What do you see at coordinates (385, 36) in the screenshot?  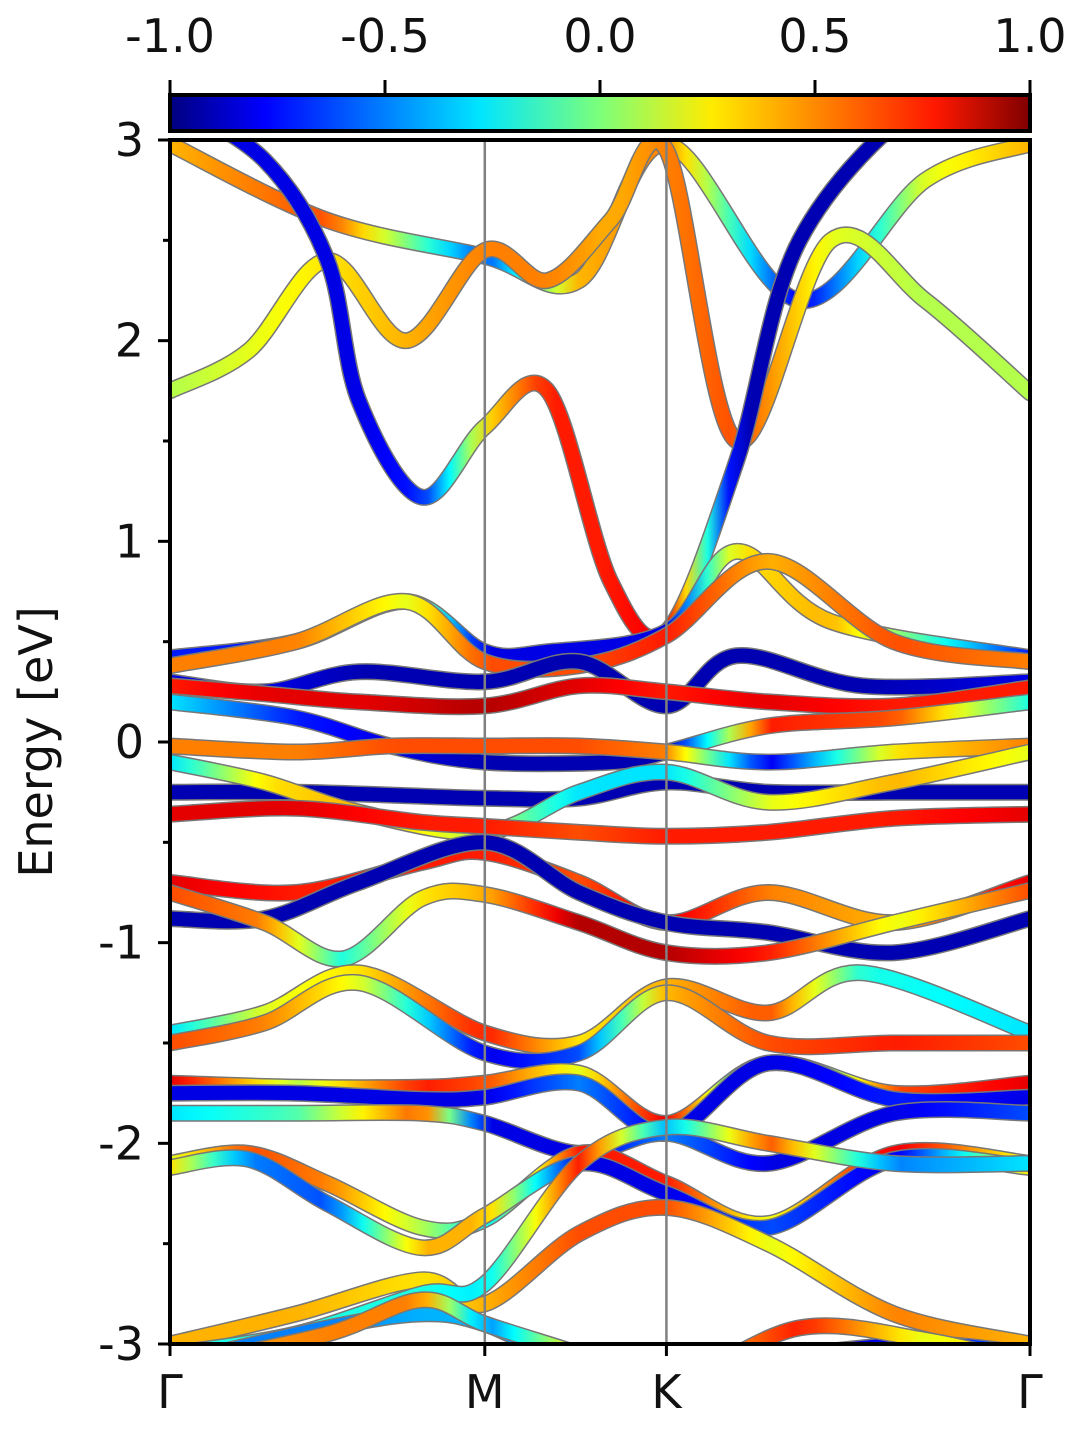 I see `colorbar-tick-label: -0.5` at bounding box center [385, 36].